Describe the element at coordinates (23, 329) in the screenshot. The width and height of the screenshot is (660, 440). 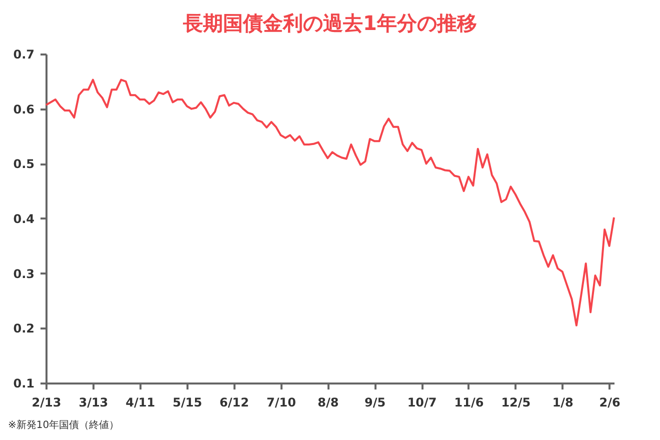
I see `y-tick-label: 0.2` at that location.